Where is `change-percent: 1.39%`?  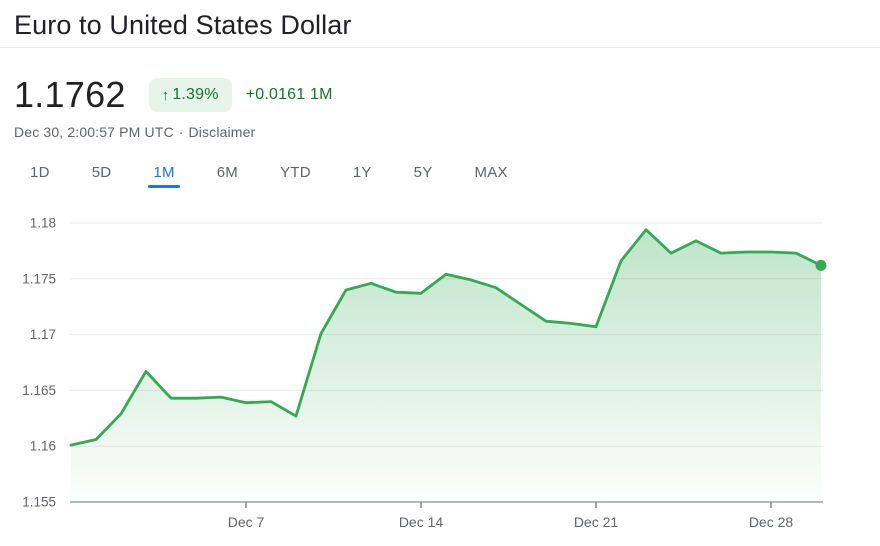 change-percent: 1.39% is located at coordinates (195, 94).